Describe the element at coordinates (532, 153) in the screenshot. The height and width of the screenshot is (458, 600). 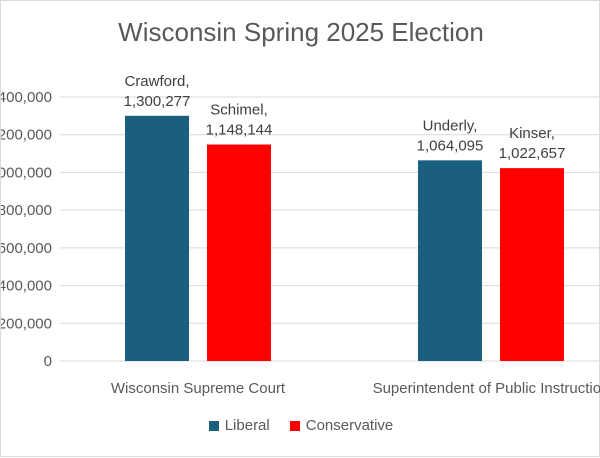
I see `data-label: 1,022,657` at that location.